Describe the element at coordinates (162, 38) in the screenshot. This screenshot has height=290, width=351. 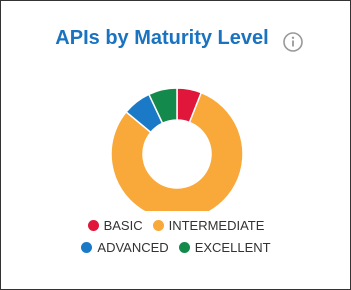
I see `chart-title: APIs by Maturity Level` at that location.